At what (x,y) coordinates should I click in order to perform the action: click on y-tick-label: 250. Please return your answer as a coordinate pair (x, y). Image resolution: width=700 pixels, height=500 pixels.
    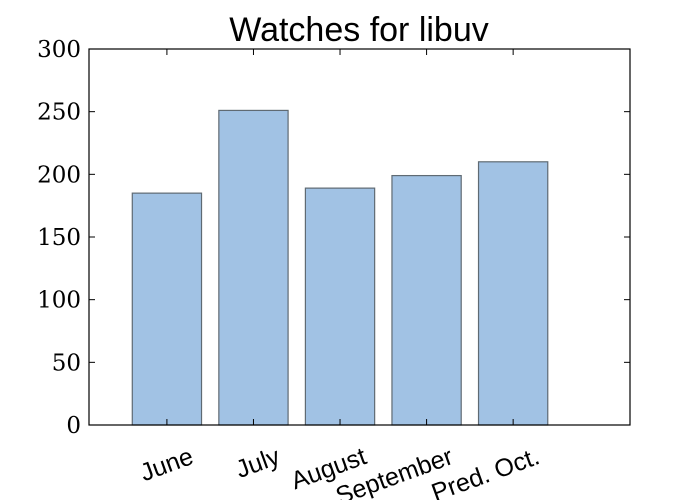
    Looking at the image, I should click on (59, 113).